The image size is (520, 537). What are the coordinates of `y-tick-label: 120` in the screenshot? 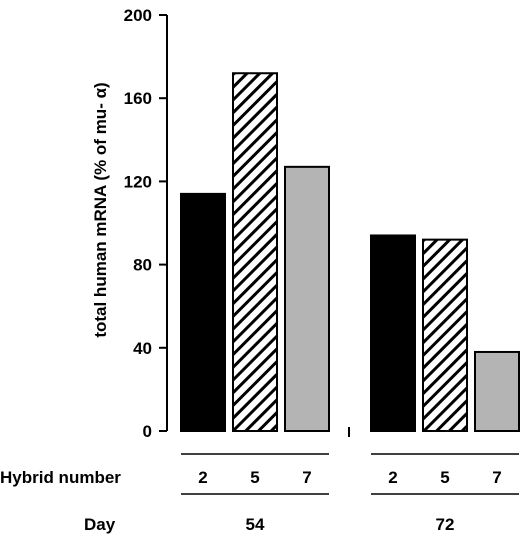 It's located at (138, 181).